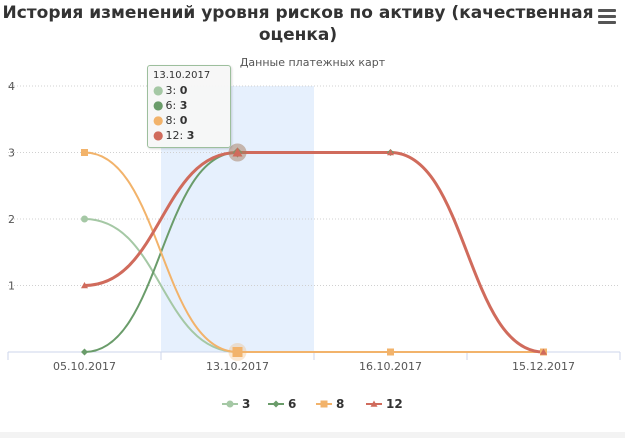  What do you see at coordinates (237, 366) in the screenshot?
I see `x-tick-label: 13.10.2017` at bounding box center [237, 366].